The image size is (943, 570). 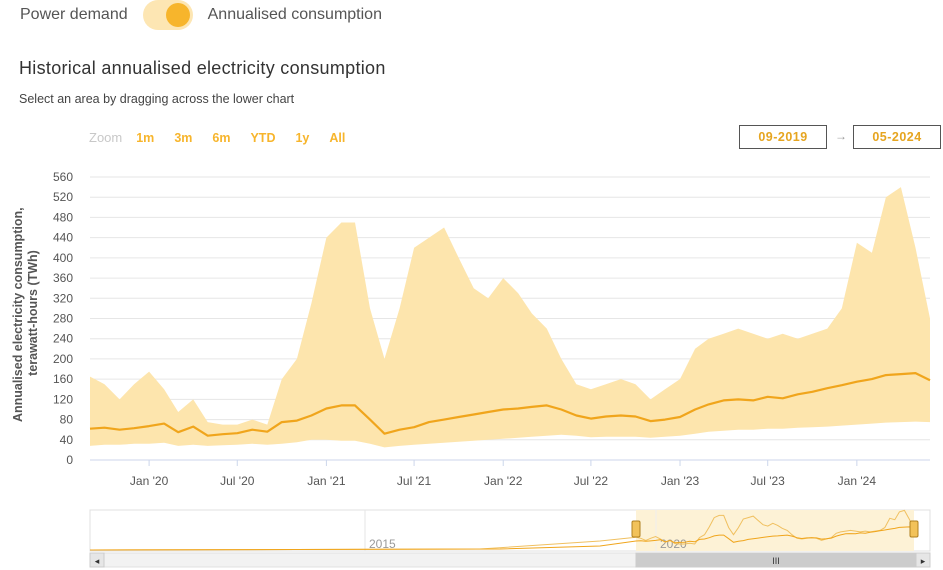 What do you see at coordinates (510, 404) in the screenshot?
I see `estimate-line` at bounding box center [510, 404].